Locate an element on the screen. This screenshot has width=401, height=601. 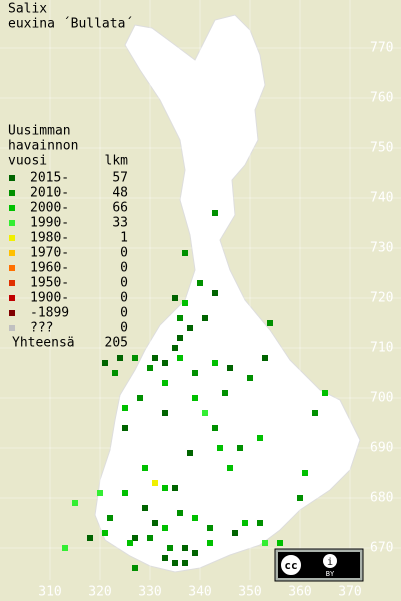
legend-label: 1990- is located at coordinates (49, 223).